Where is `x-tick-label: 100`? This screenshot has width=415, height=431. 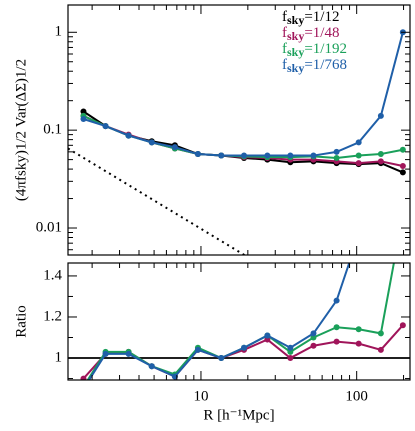 x-tick-label: 100 is located at coordinates (356, 396).